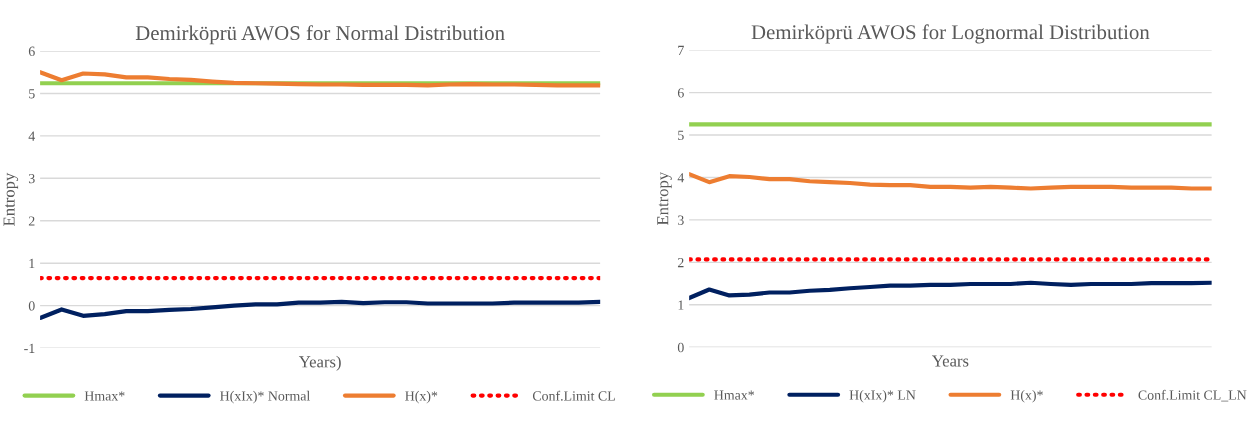 The image size is (1253, 425). What do you see at coordinates (320, 35) in the screenshot?
I see `chart-title: Demirköprü AWOS for Normal Distribution` at bounding box center [320, 35].